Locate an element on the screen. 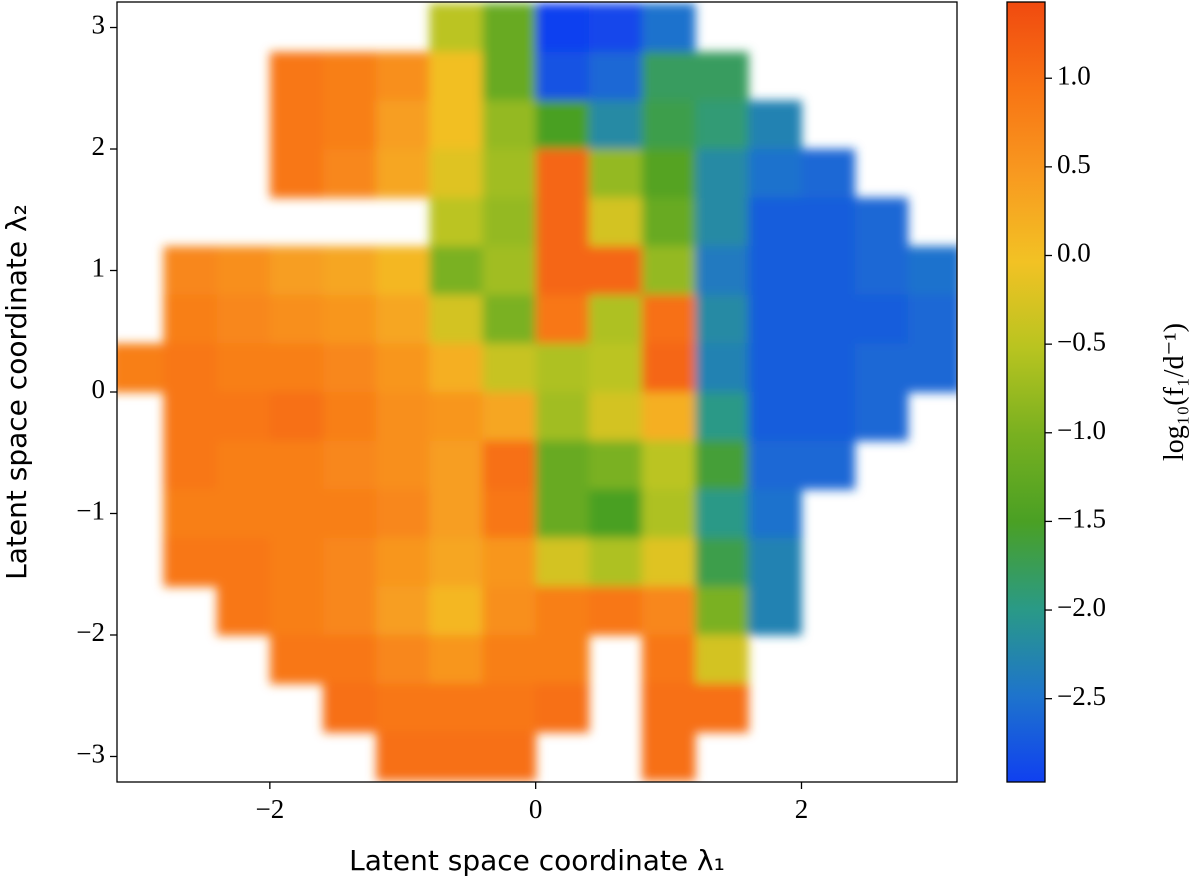 Image resolution: width=1200 pixels, height=885 pixels. colorbar-tick-label: 0.5 is located at coordinates (1074, 164).